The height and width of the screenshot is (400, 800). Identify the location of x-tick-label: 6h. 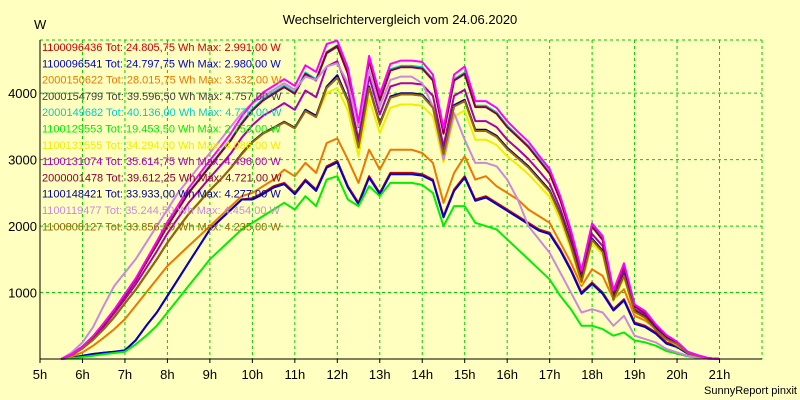
(82, 374).